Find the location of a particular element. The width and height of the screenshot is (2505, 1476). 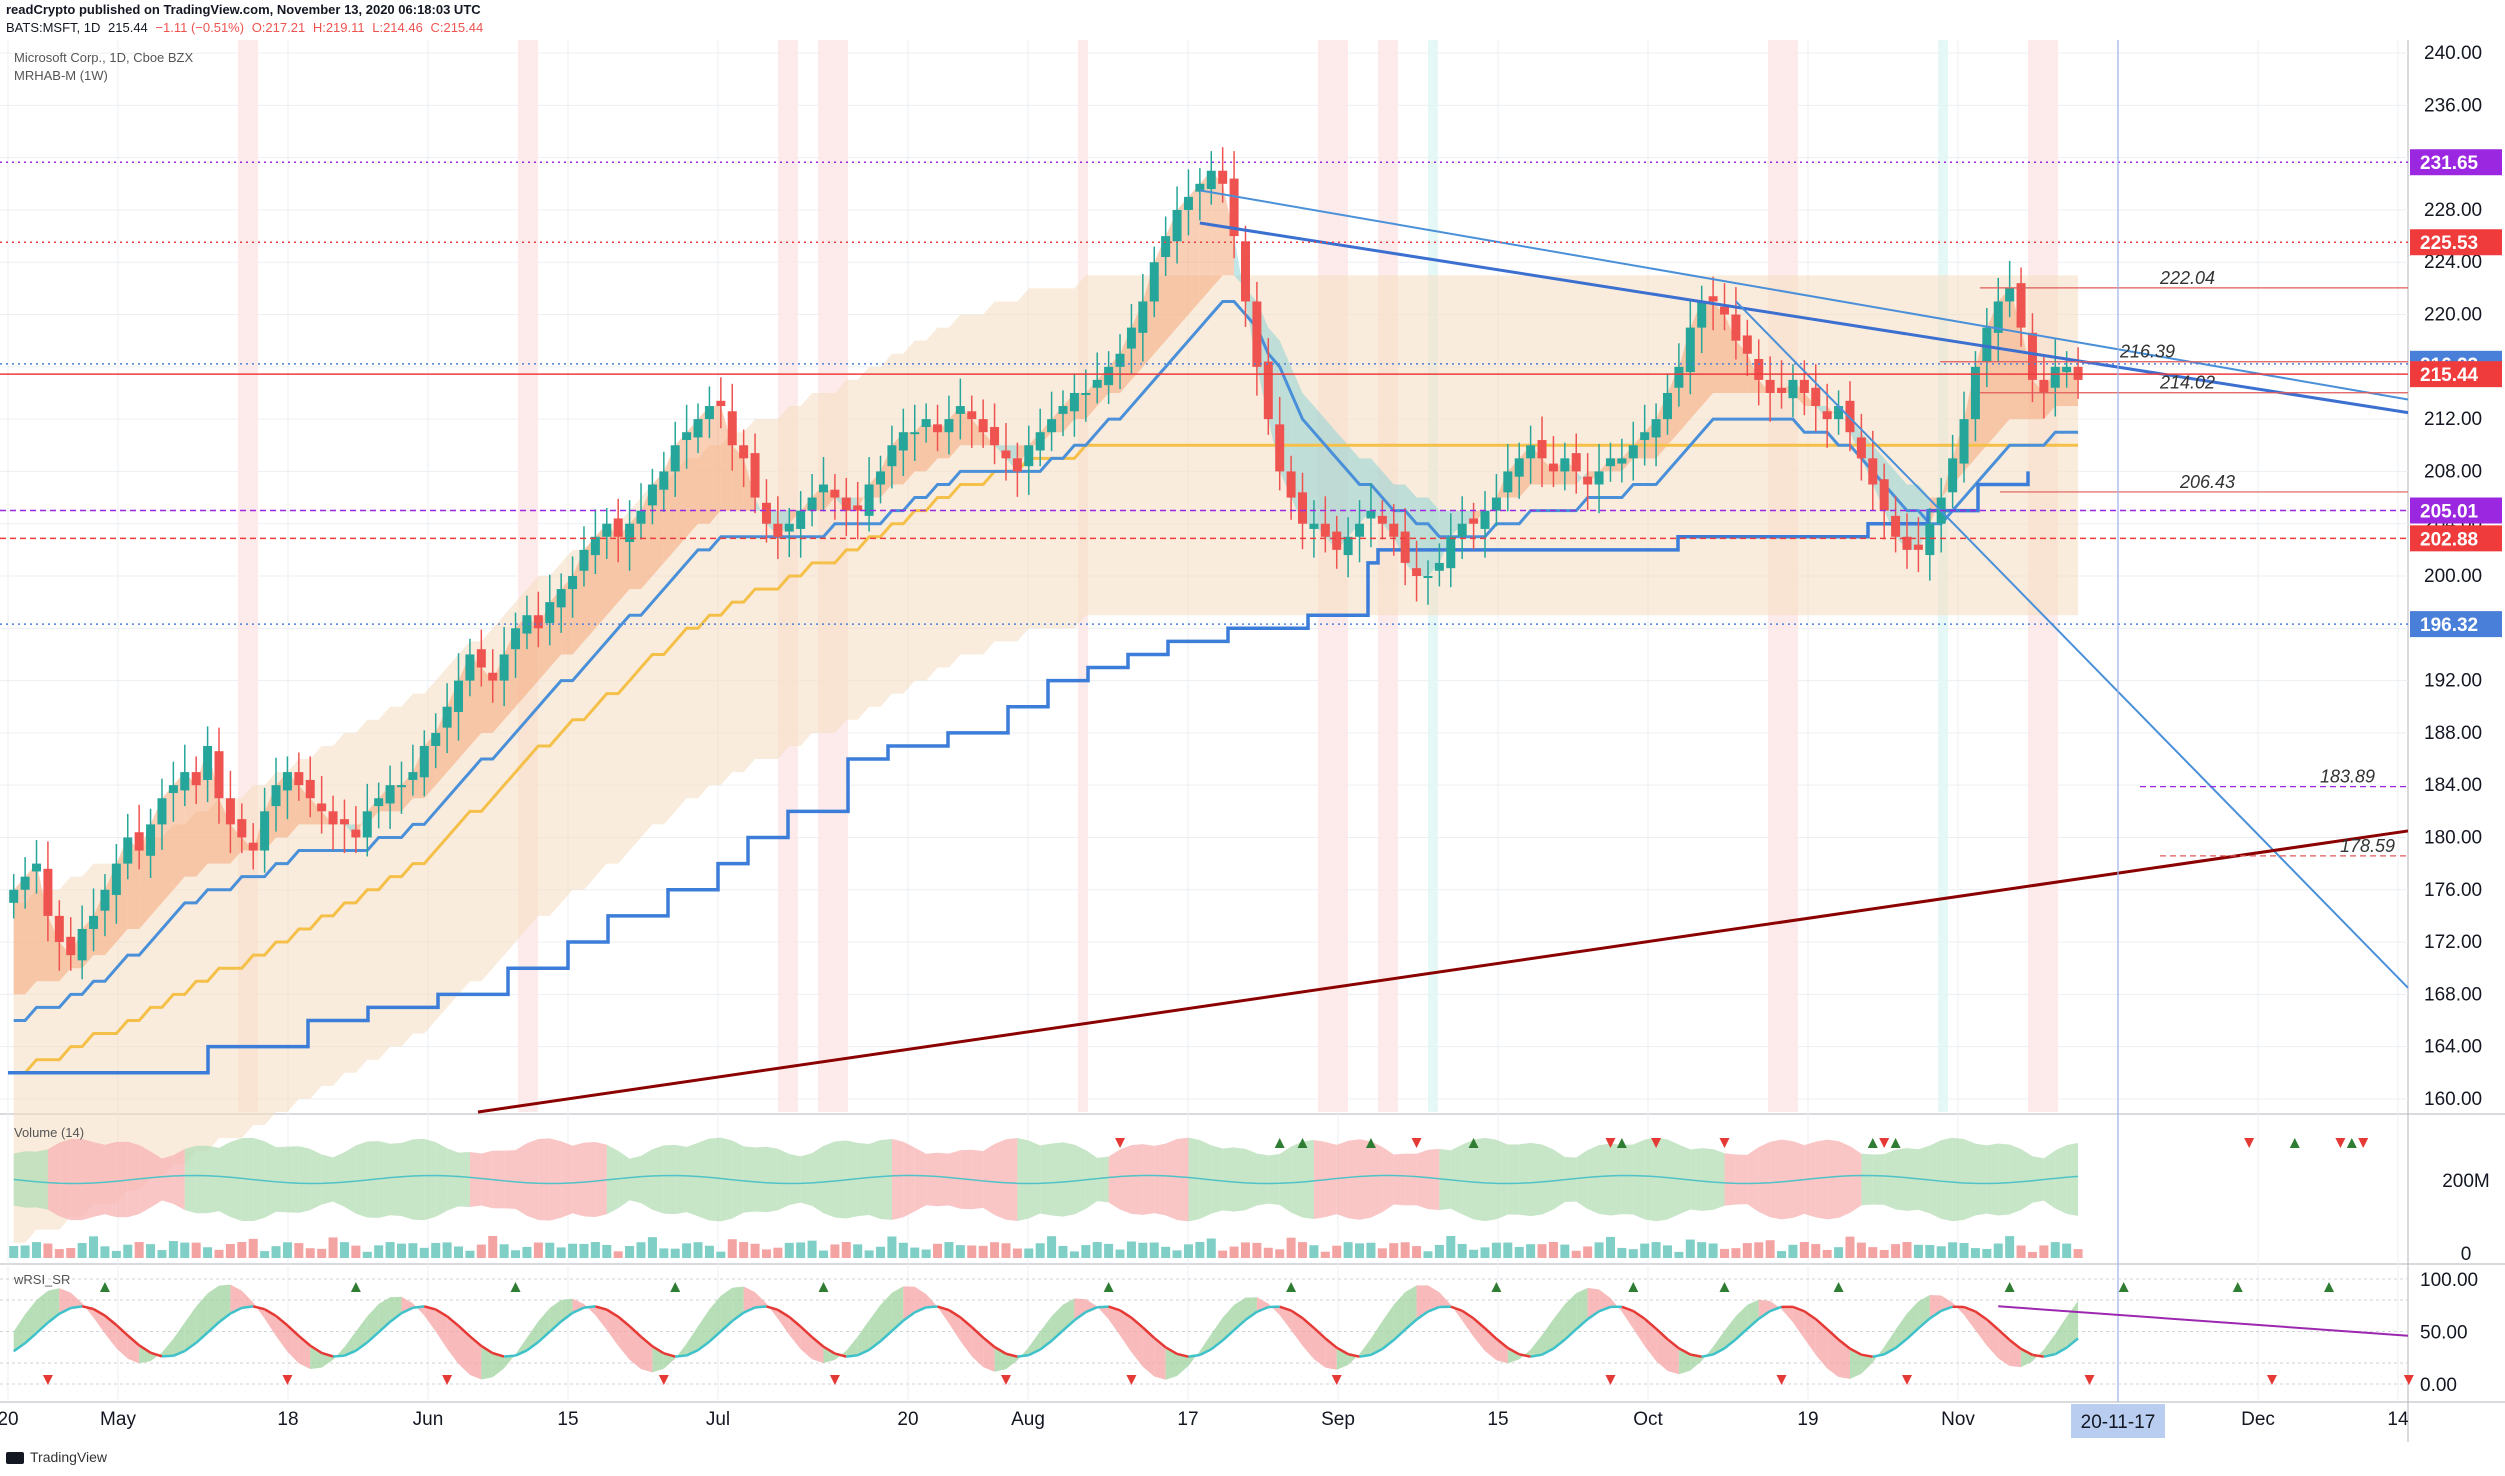

y-tick-label: 240.00 is located at coordinates (2453, 53).